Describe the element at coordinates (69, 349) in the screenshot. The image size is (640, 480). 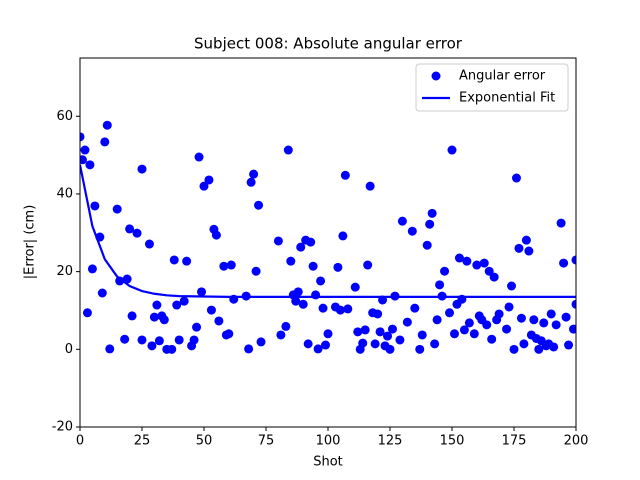
I see `y-tick-label: 0` at that location.